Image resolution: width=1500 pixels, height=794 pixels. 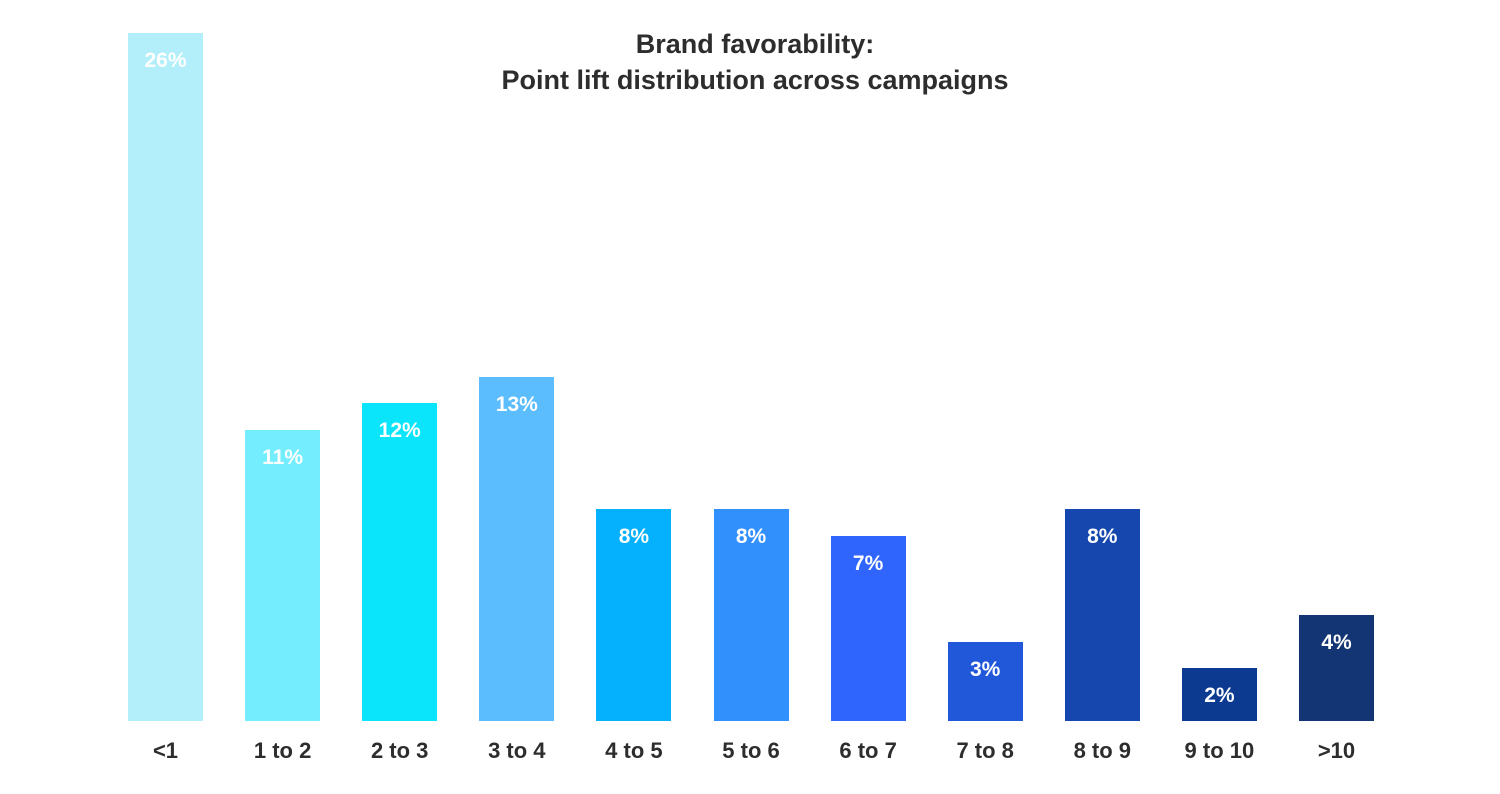 What do you see at coordinates (517, 549) in the screenshot?
I see `bar: 13%` at bounding box center [517, 549].